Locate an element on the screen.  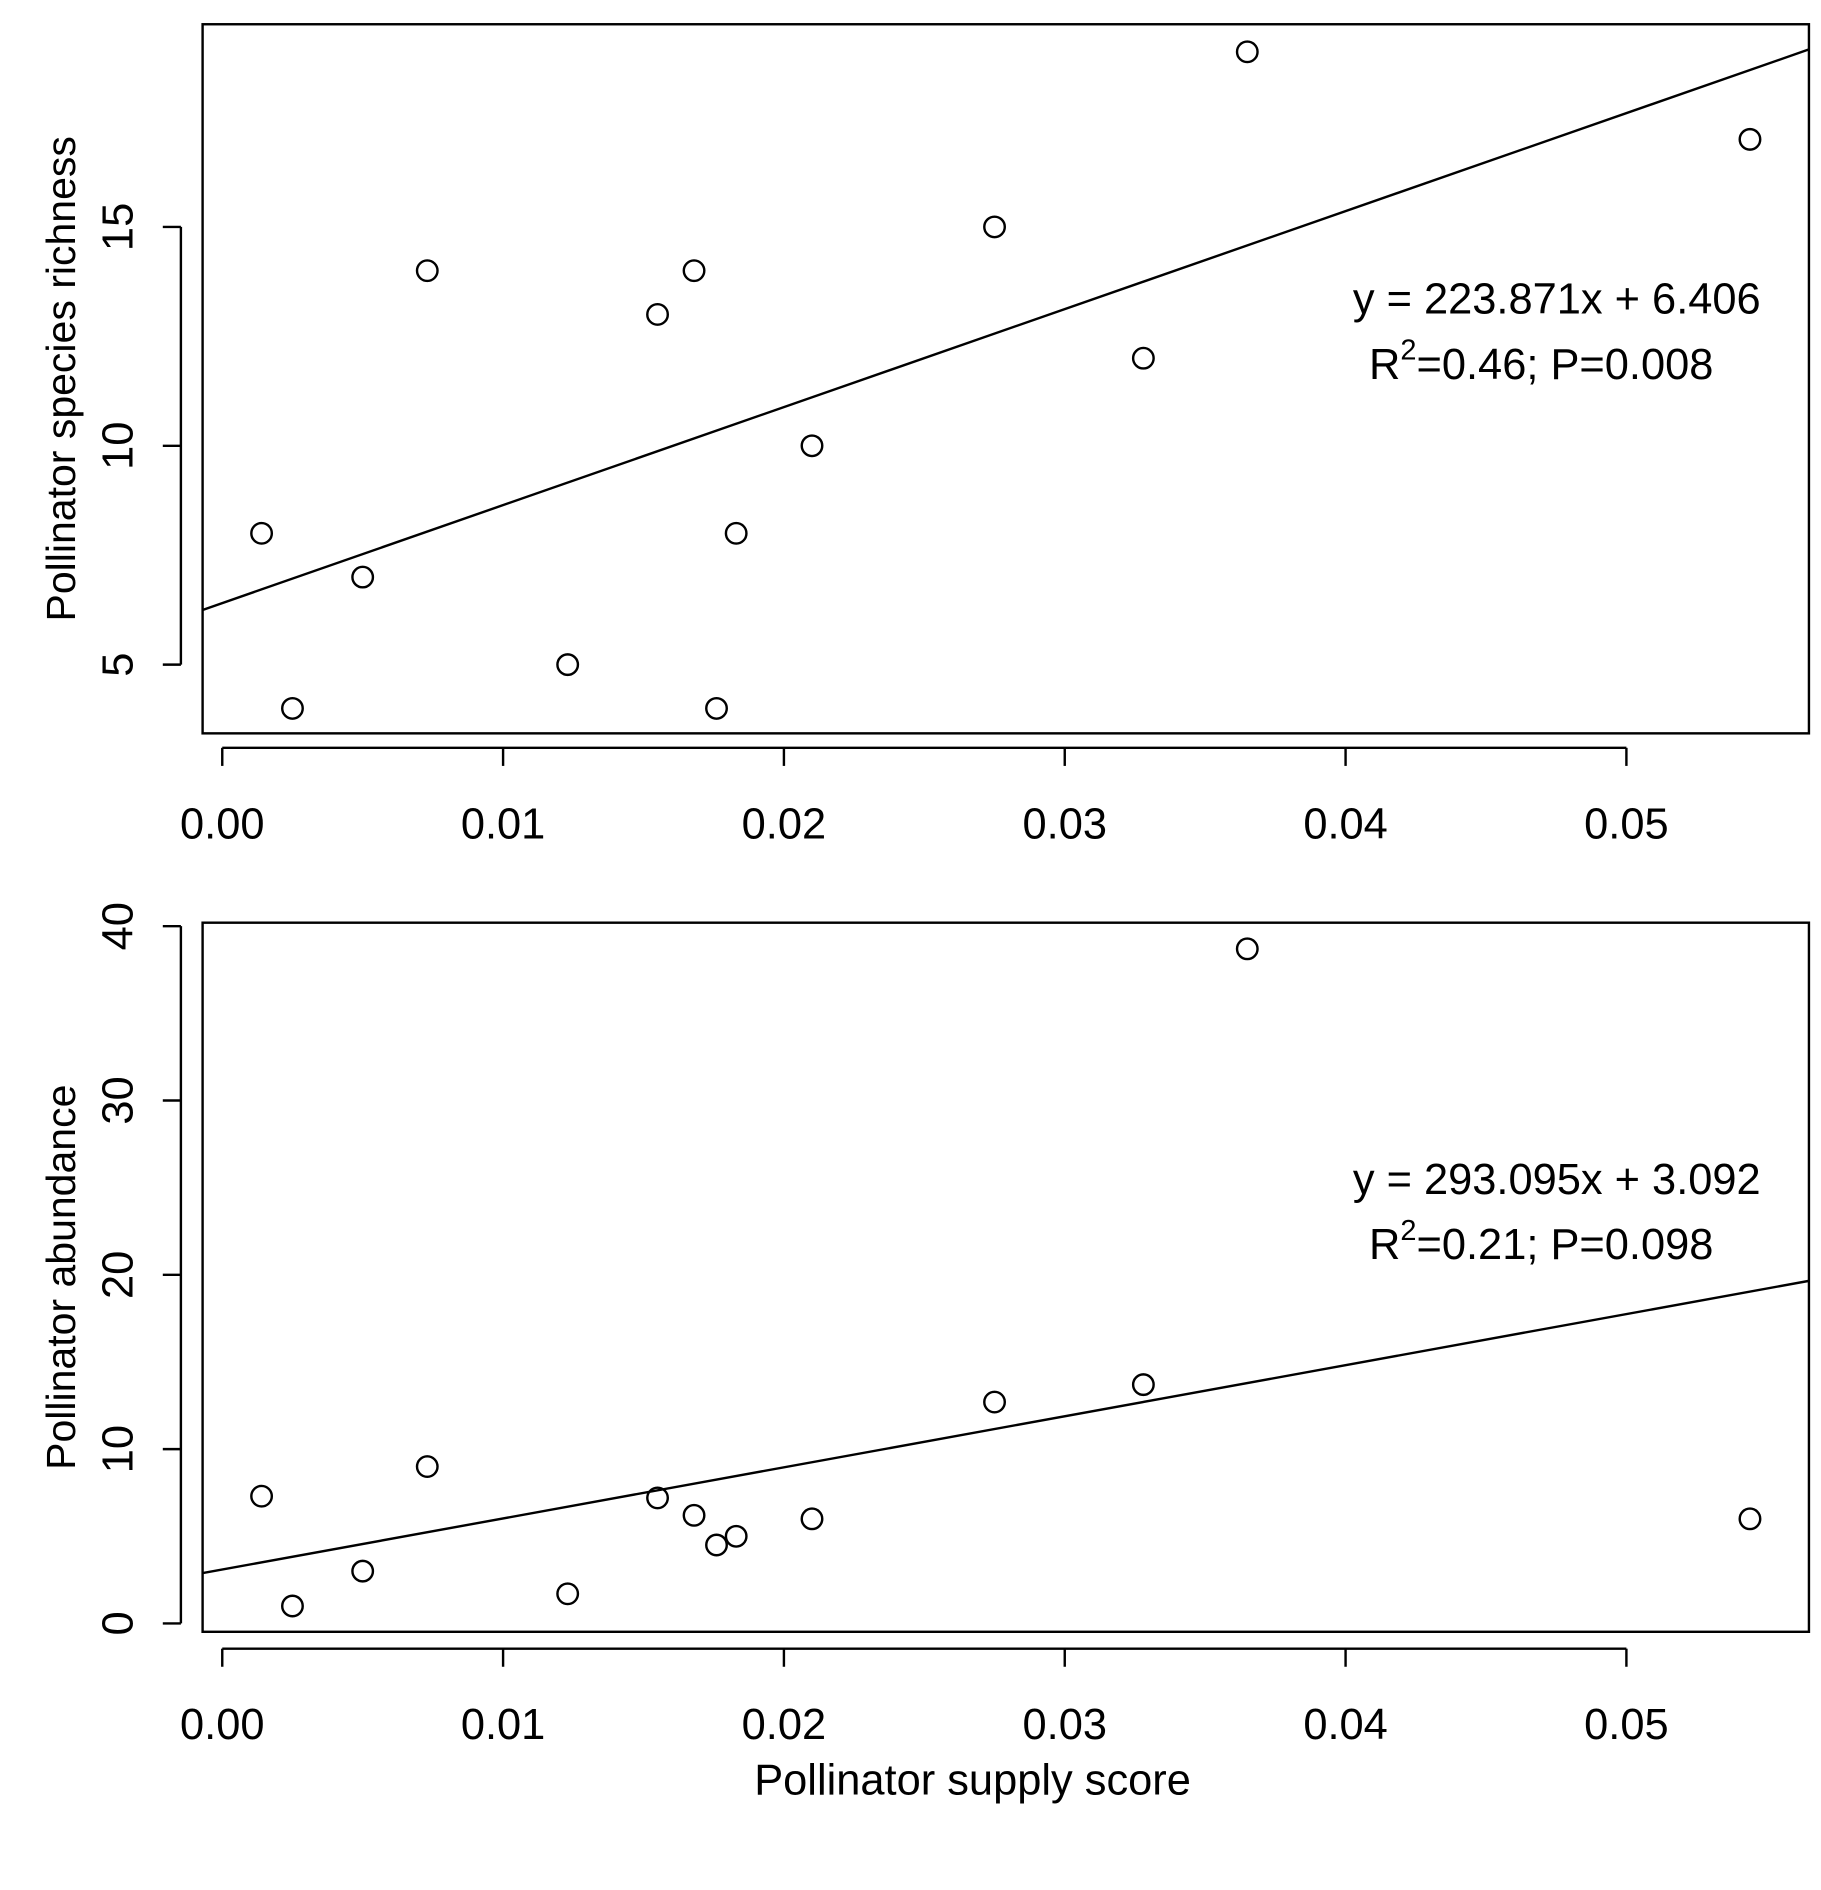
y-tick-label: 20 is located at coordinates (119, 1275).